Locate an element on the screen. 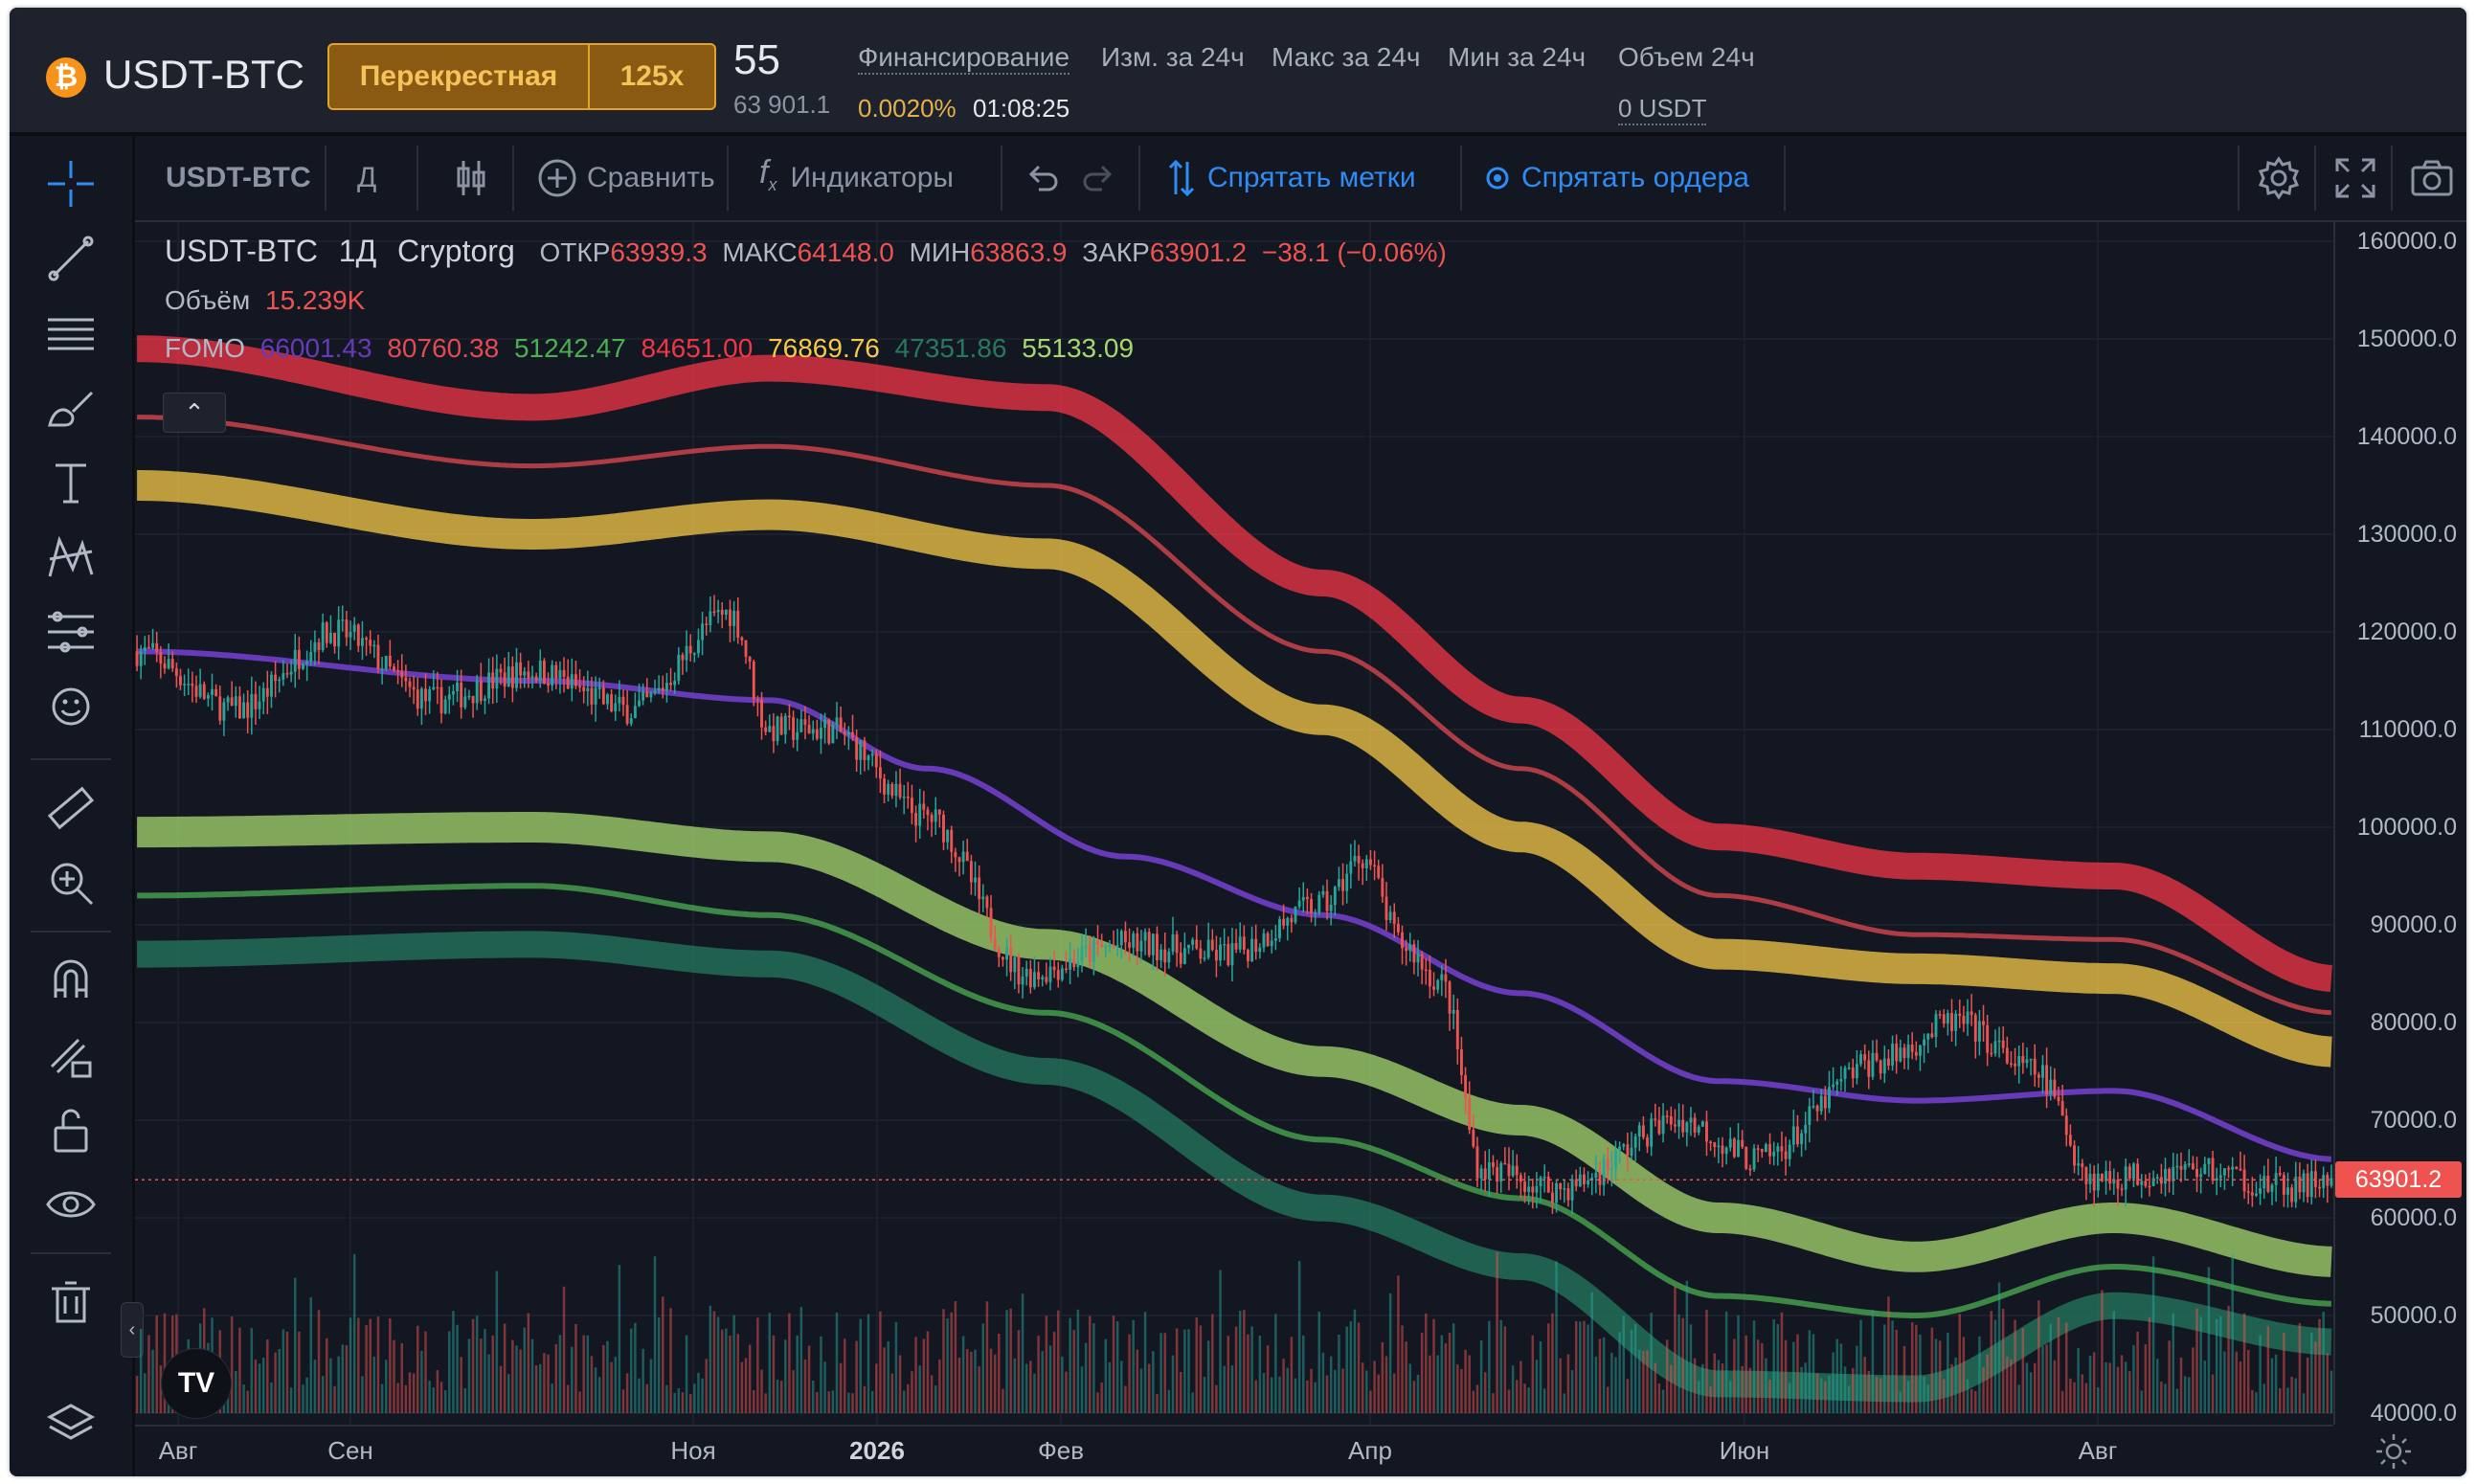 The image size is (2476, 1484). margin-mode-button: Перекрестная is located at coordinates (459, 76).